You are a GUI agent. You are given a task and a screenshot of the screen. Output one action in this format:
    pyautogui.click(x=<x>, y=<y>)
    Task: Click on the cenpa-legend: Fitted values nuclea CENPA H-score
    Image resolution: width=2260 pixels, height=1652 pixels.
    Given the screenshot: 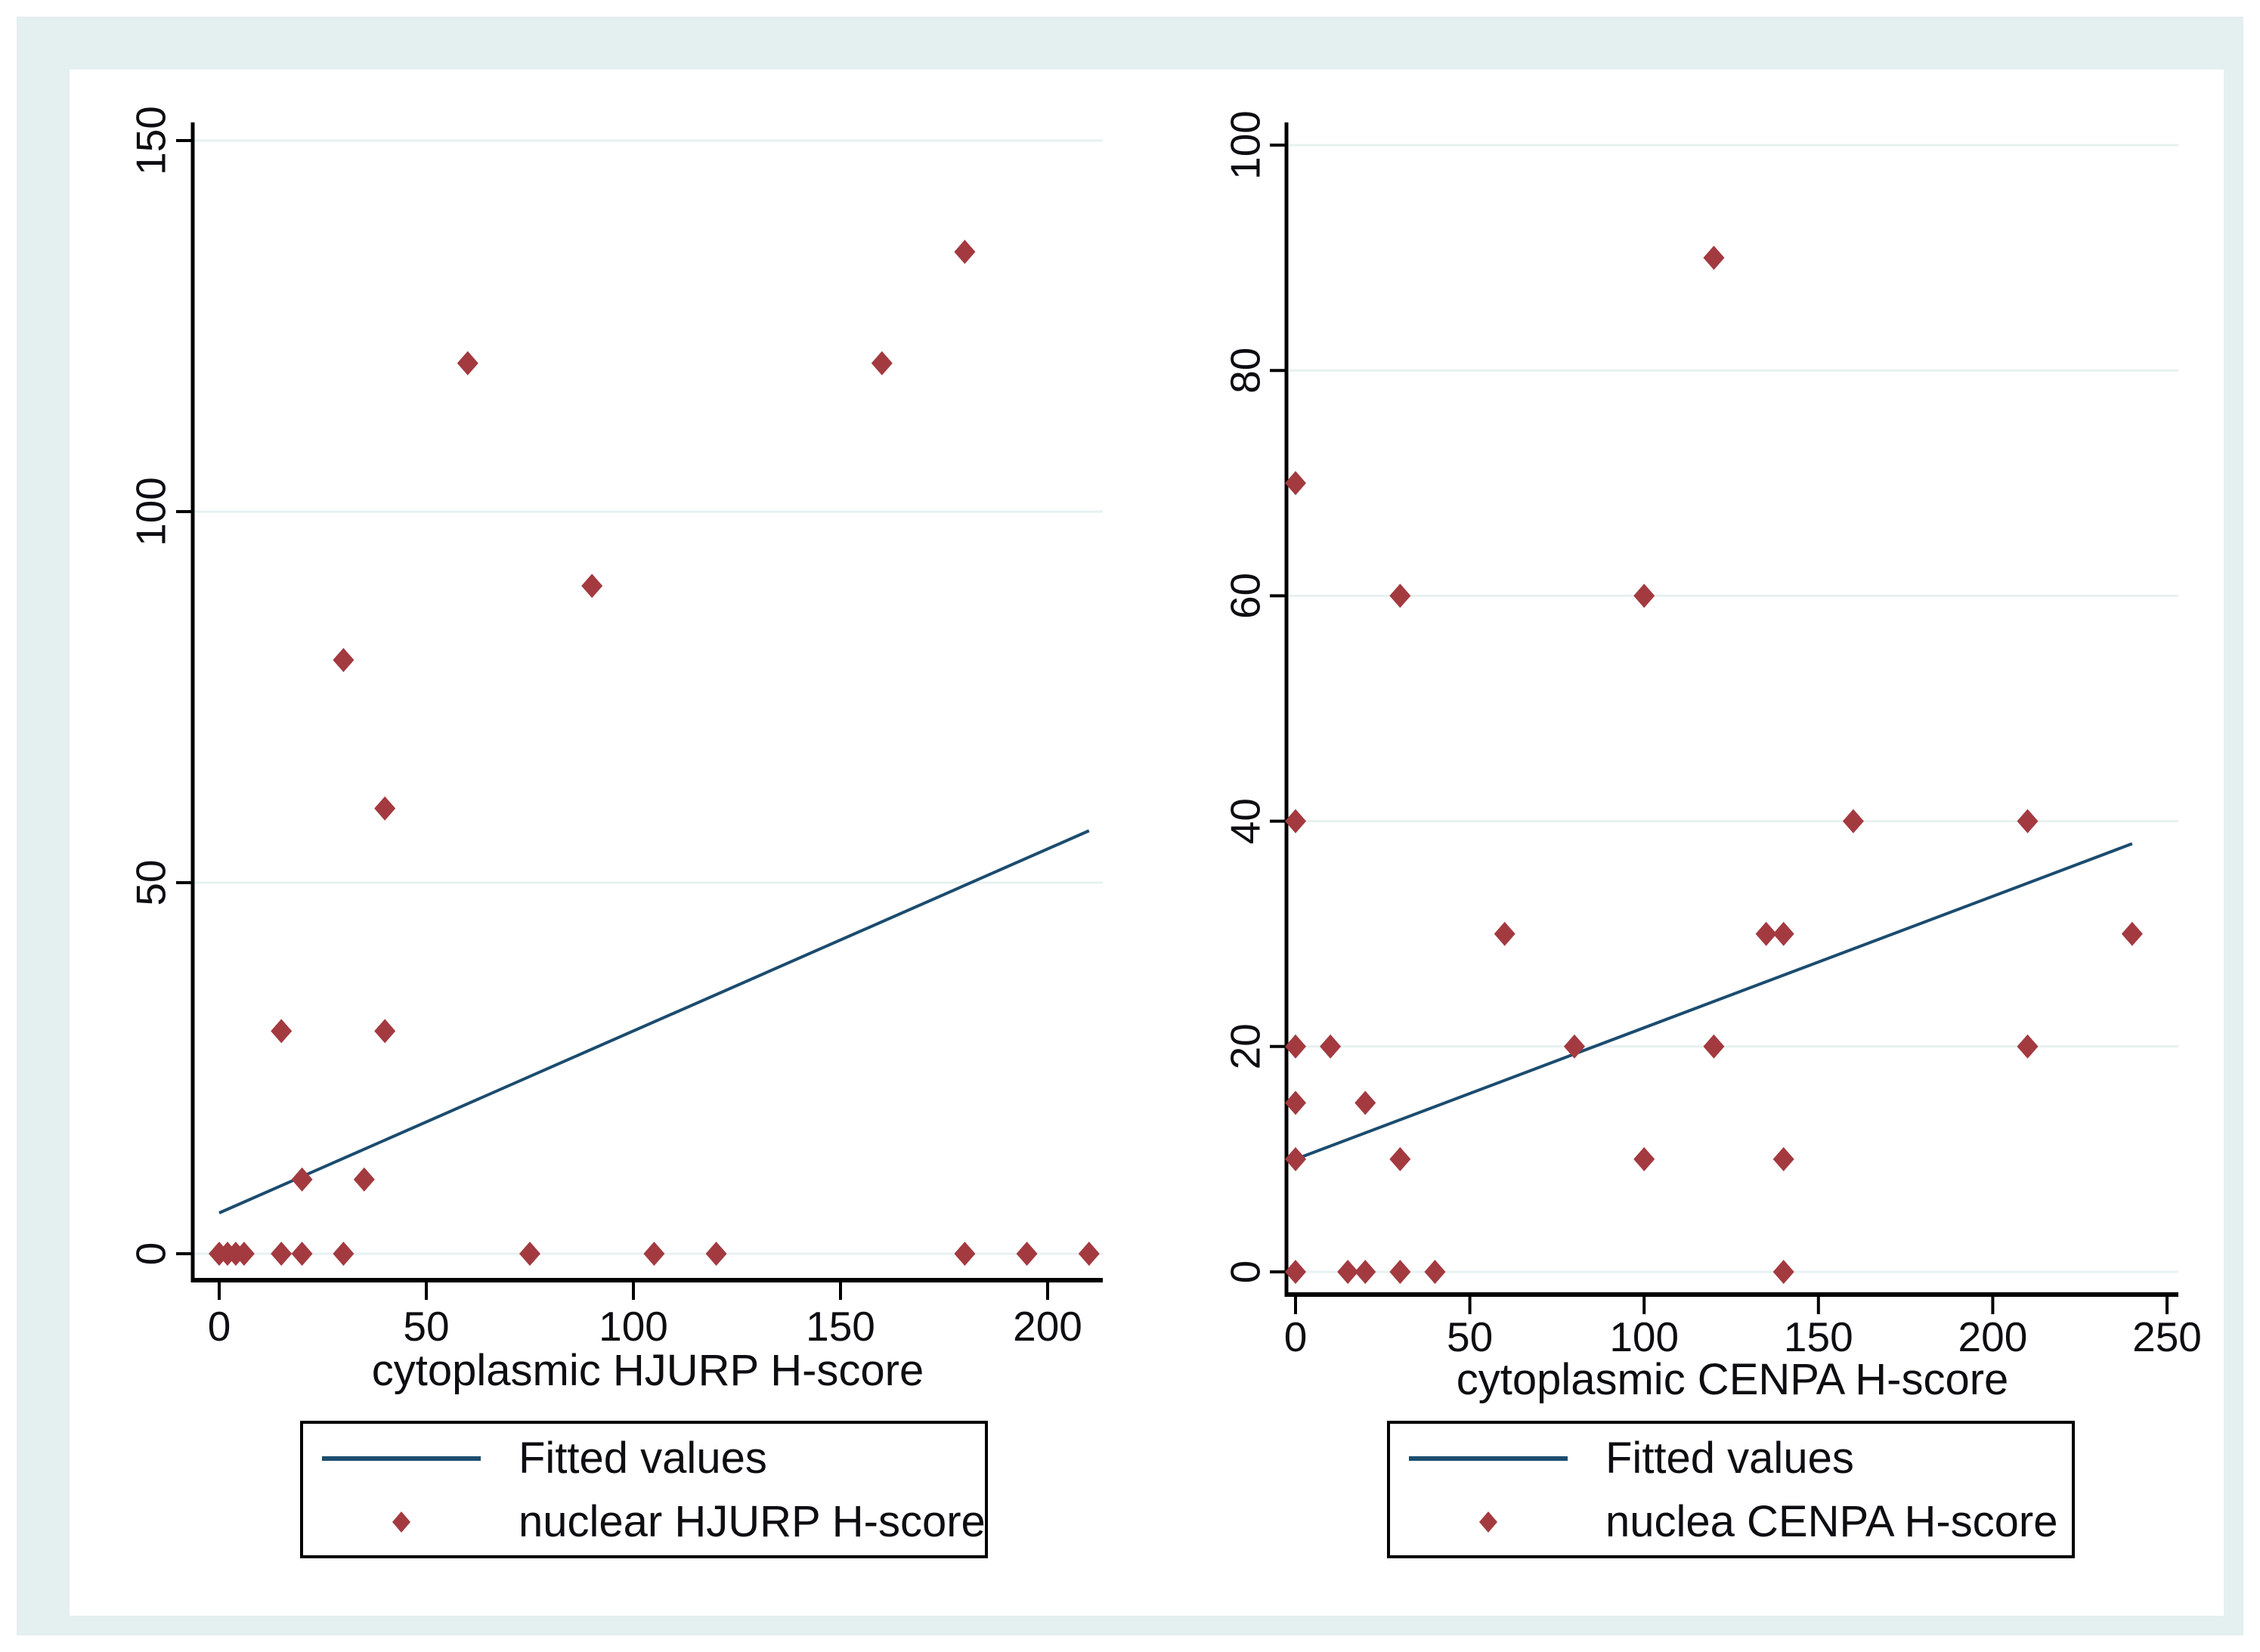 What is the action you would take?
    pyautogui.click(x=1731, y=1489)
    